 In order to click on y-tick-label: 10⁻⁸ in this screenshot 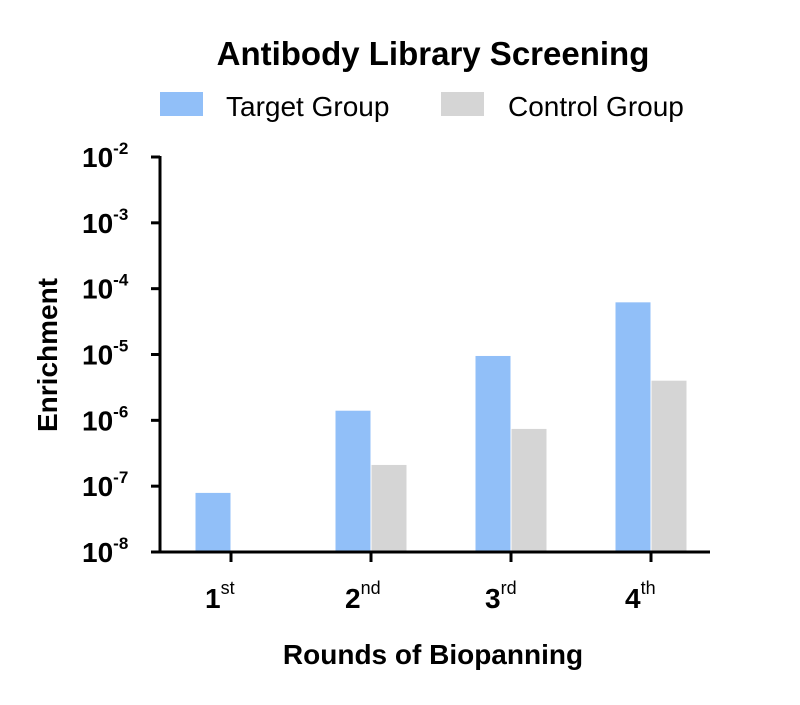, I will do `click(105, 551)`.